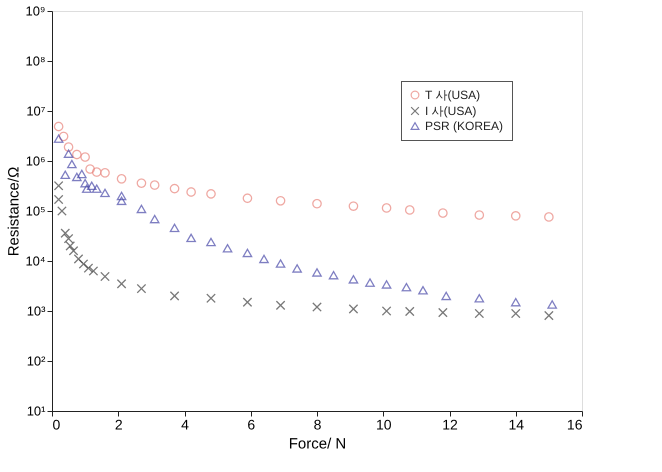 This screenshot has height=472, width=662. I want to click on y-tick-label: 10², so click(36, 361).